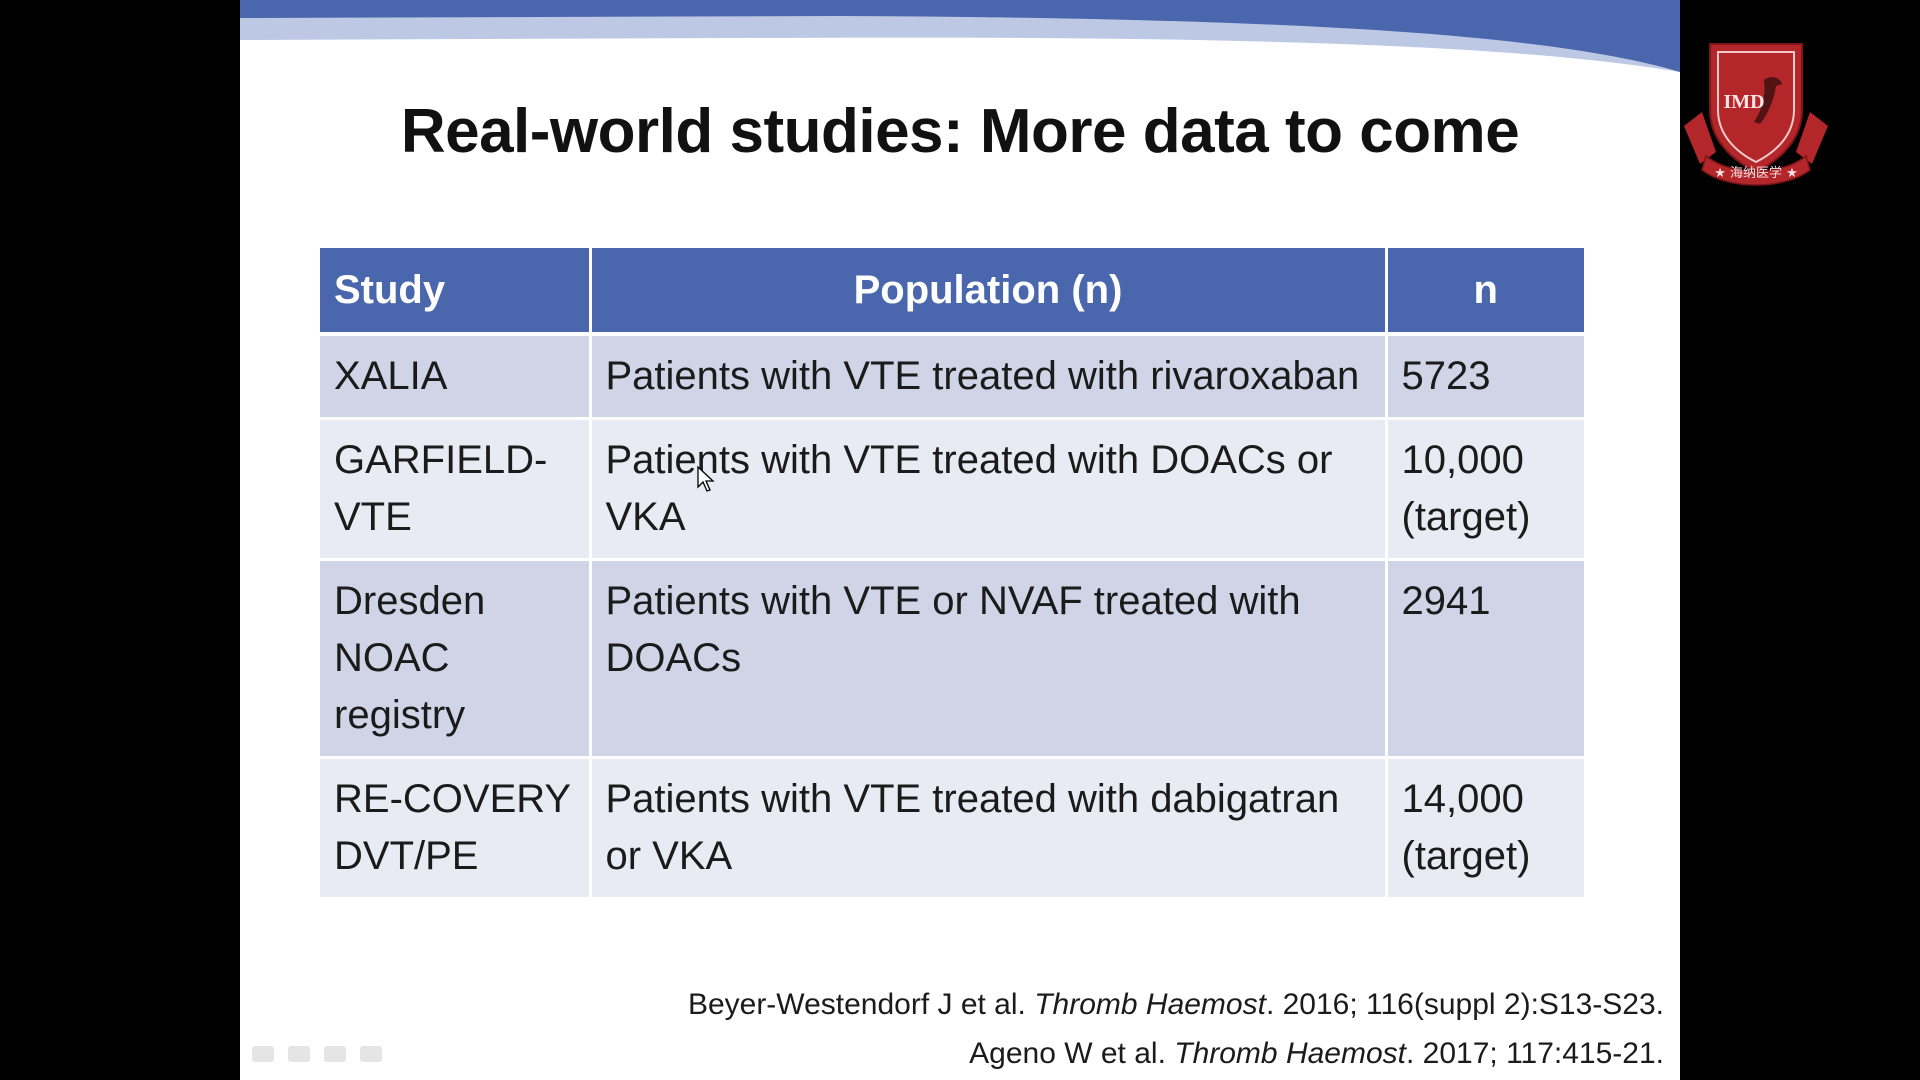 The height and width of the screenshot is (1080, 1920). I want to click on column-header-population: Population (n), so click(989, 292).